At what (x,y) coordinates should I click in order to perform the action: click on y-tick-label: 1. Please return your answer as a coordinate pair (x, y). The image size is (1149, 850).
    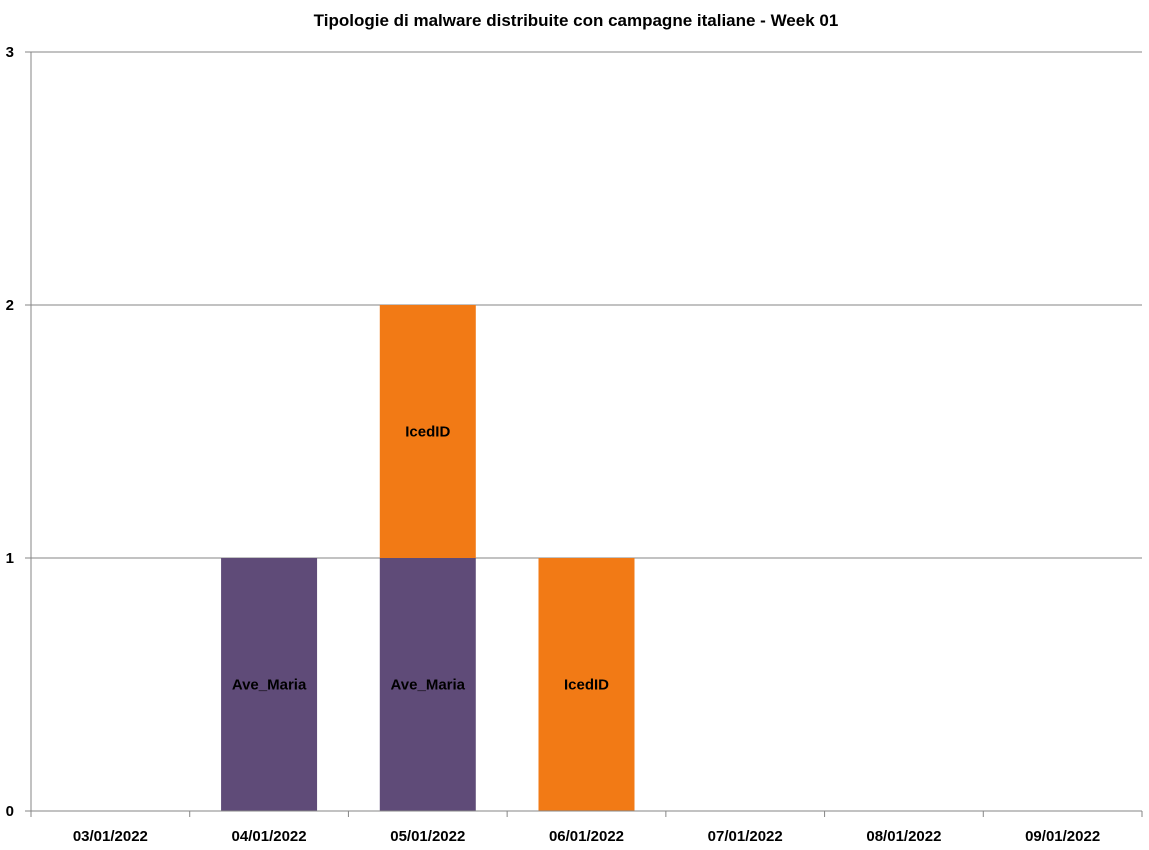
    Looking at the image, I should click on (10, 558).